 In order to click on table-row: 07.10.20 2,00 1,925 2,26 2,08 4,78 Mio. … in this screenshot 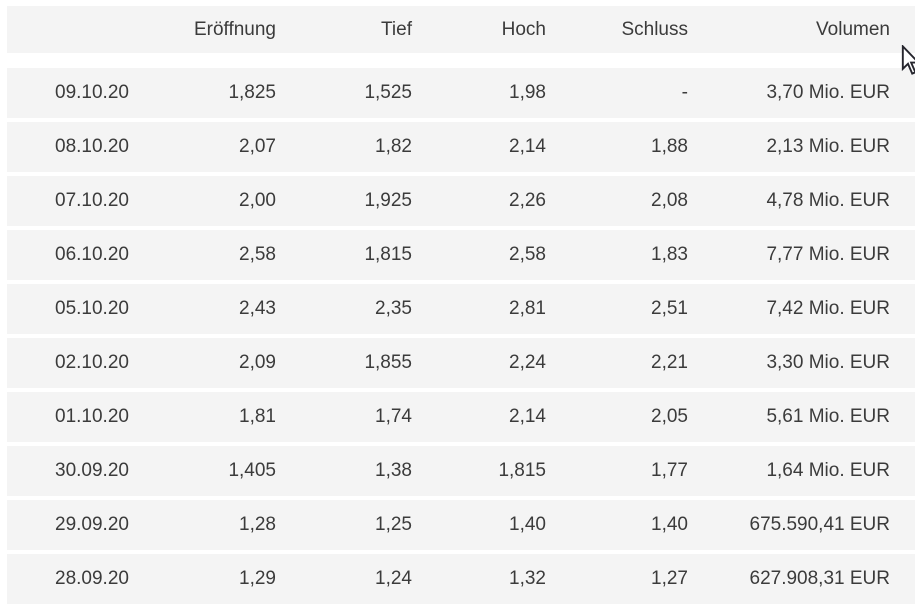, I will do `click(461, 201)`.